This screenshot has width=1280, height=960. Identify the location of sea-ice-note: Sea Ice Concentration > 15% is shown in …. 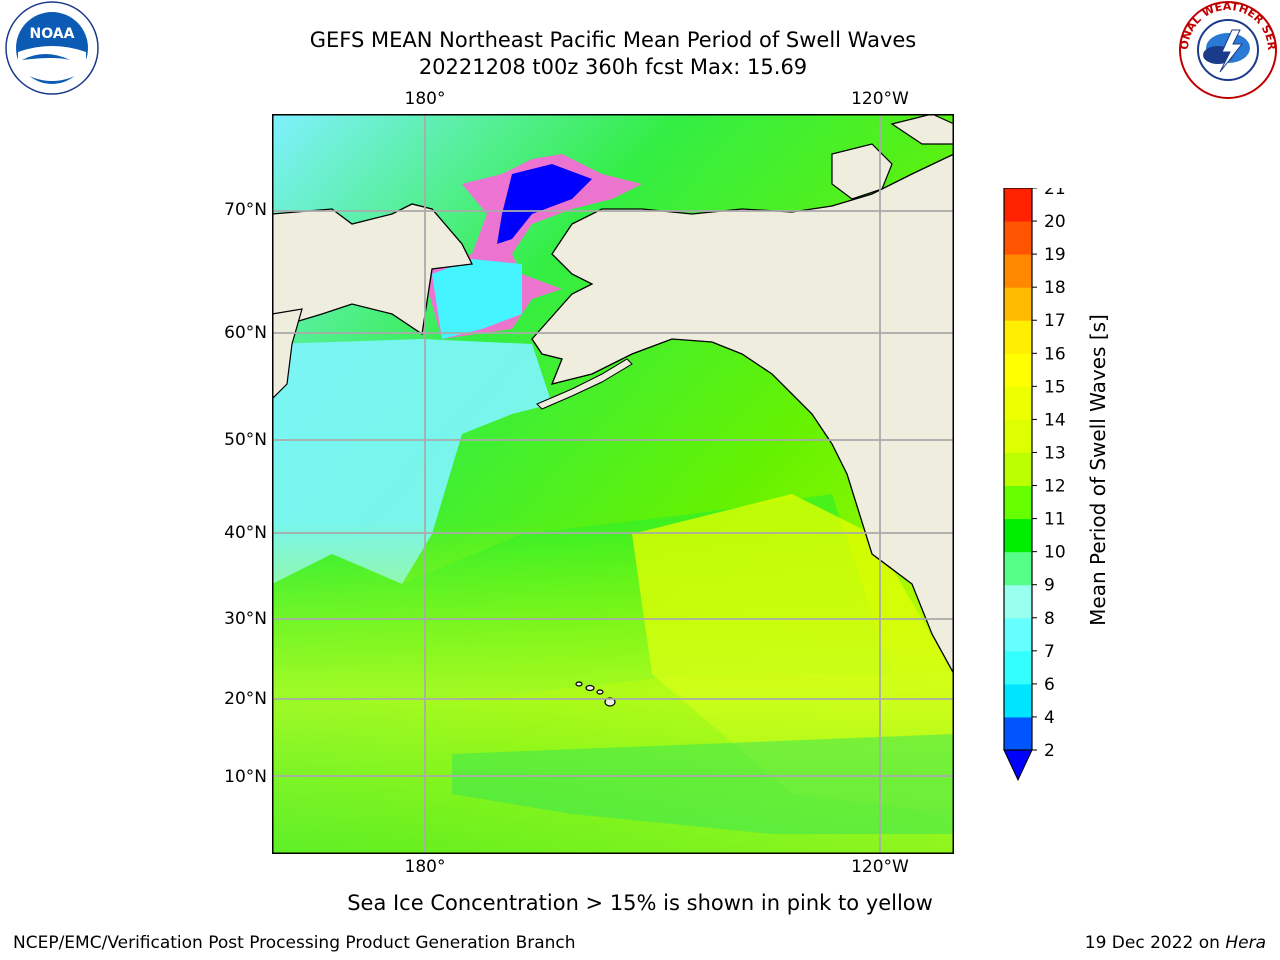
(640, 903).